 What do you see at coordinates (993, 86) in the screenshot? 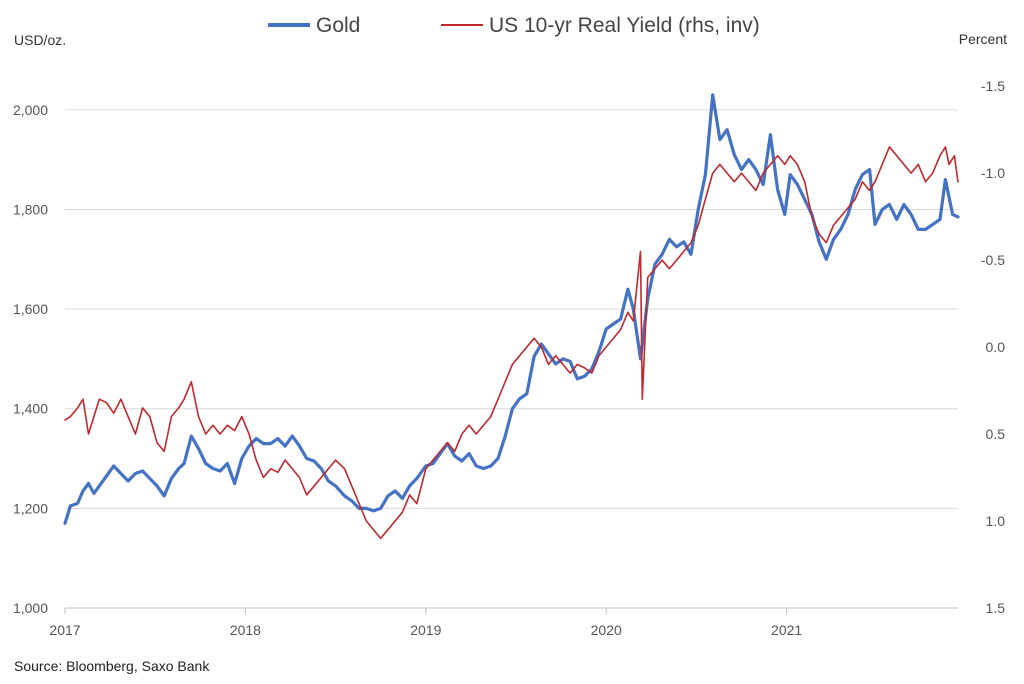
I see `right-tick-label: -1.5` at bounding box center [993, 86].